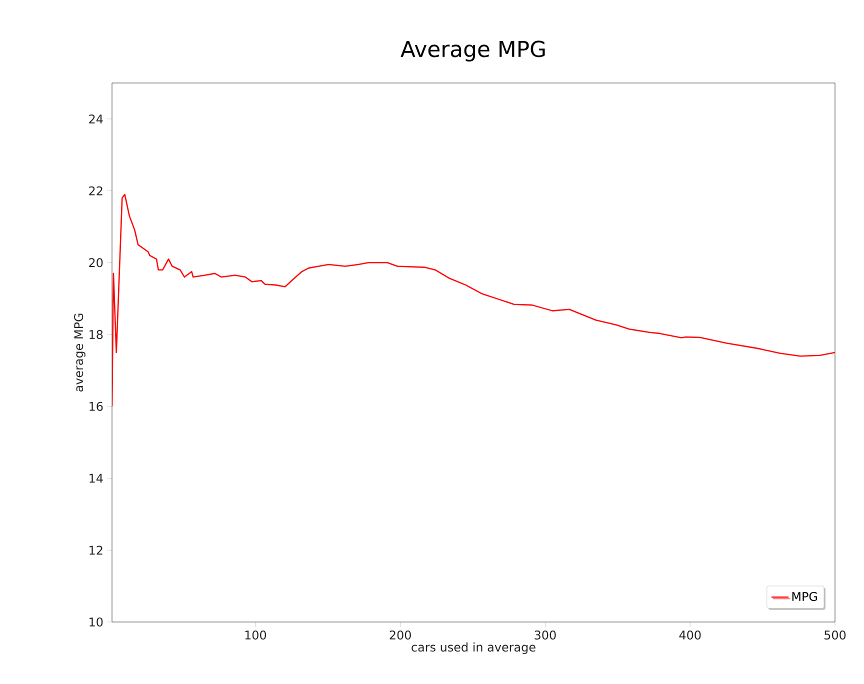 This screenshot has height=684, width=864. Describe the element at coordinates (96, 622) in the screenshot. I see `y-tick-label: 10` at that location.